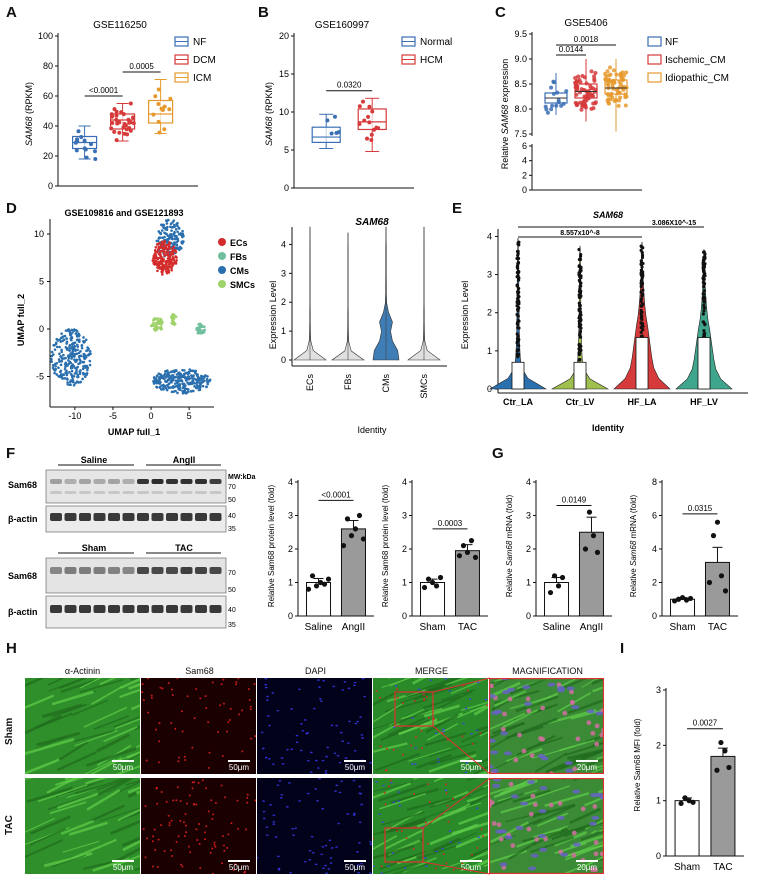 Image resolution: width=762 pixels, height=882 pixels. Describe the element at coordinates (528, 549) in the screenshot. I see `ytick-G1-2: 2` at that location.